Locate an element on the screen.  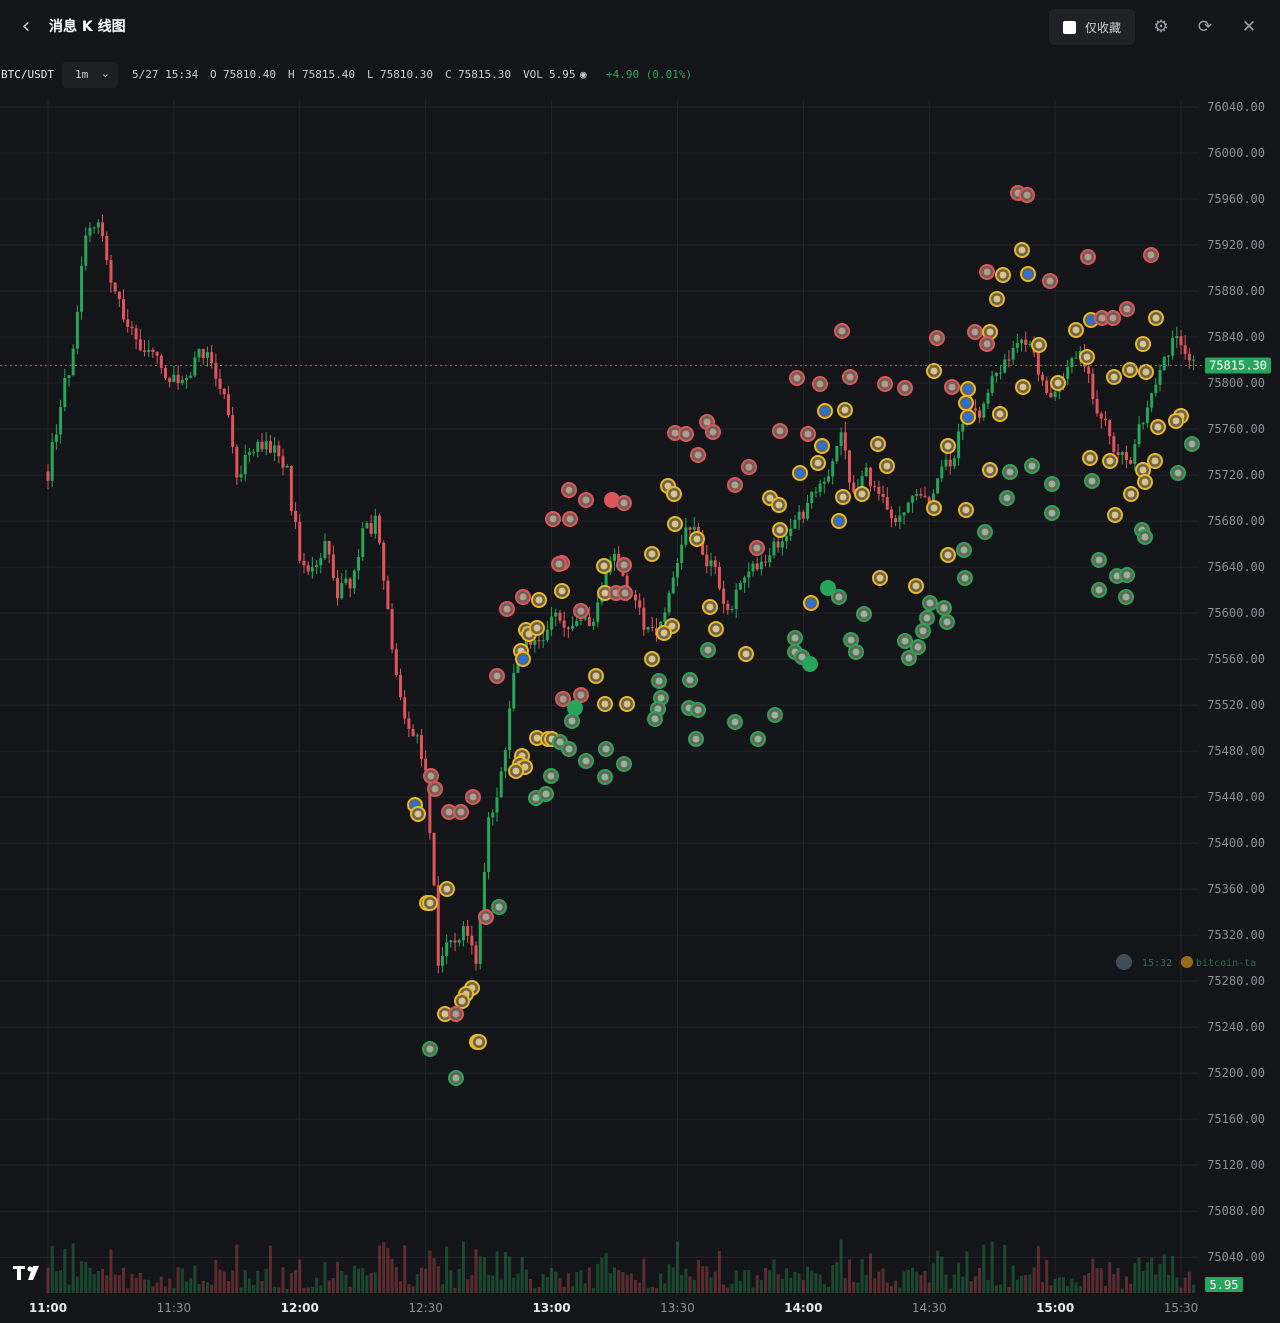
symbol-label: BTC/USDT is located at coordinates (27, 74).